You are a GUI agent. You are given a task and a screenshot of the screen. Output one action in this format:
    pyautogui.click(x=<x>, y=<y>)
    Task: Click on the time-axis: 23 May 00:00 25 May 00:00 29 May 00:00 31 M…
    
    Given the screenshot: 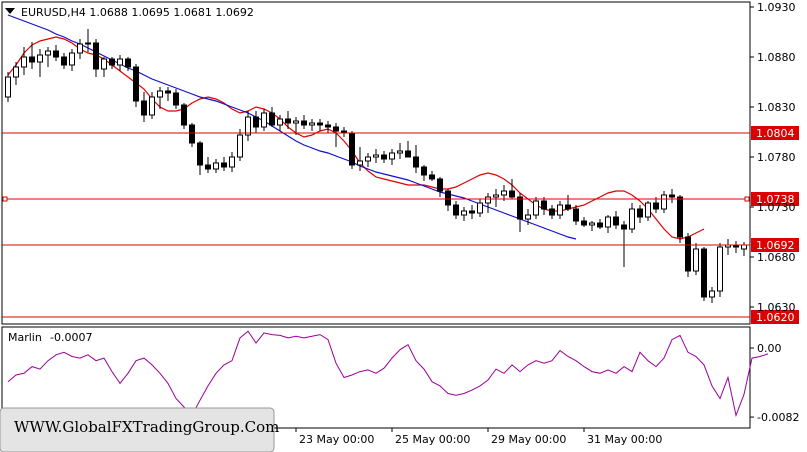 What is the action you would take?
    pyautogui.click(x=478, y=437)
    